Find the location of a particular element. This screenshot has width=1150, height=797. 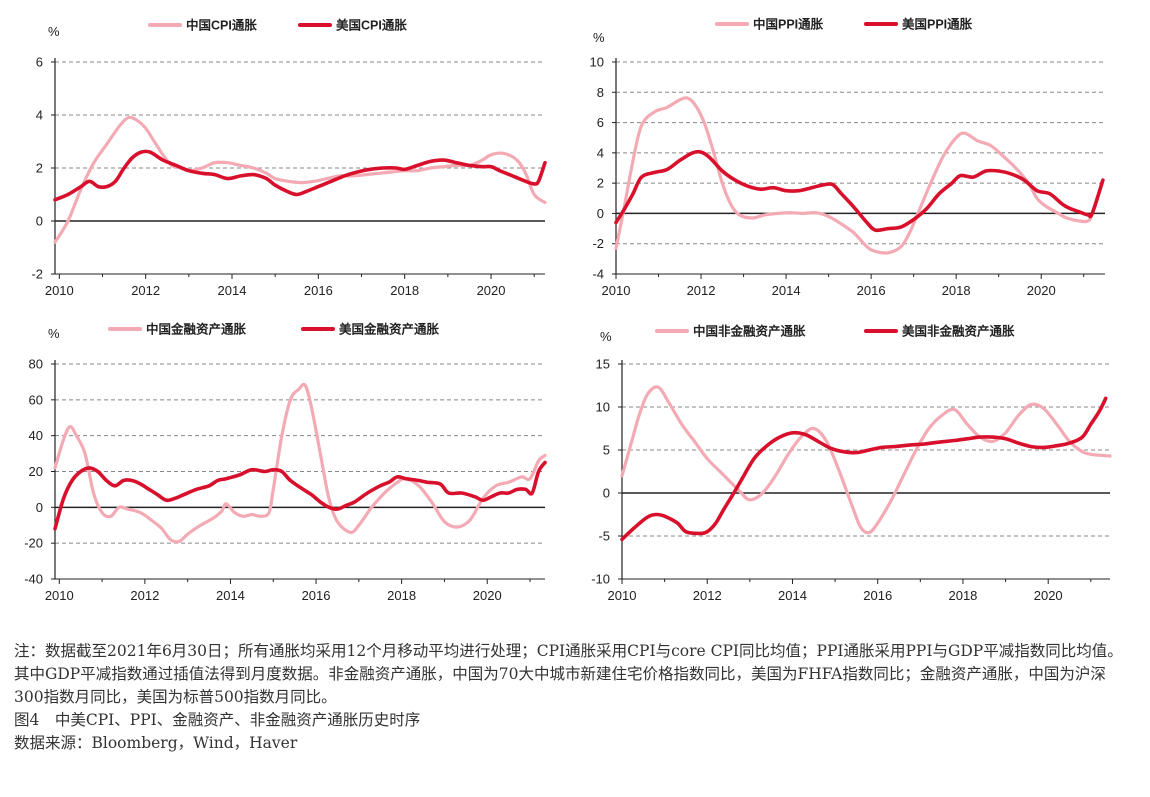

y-tick-label: 5 is located at coordinates (606, 450).